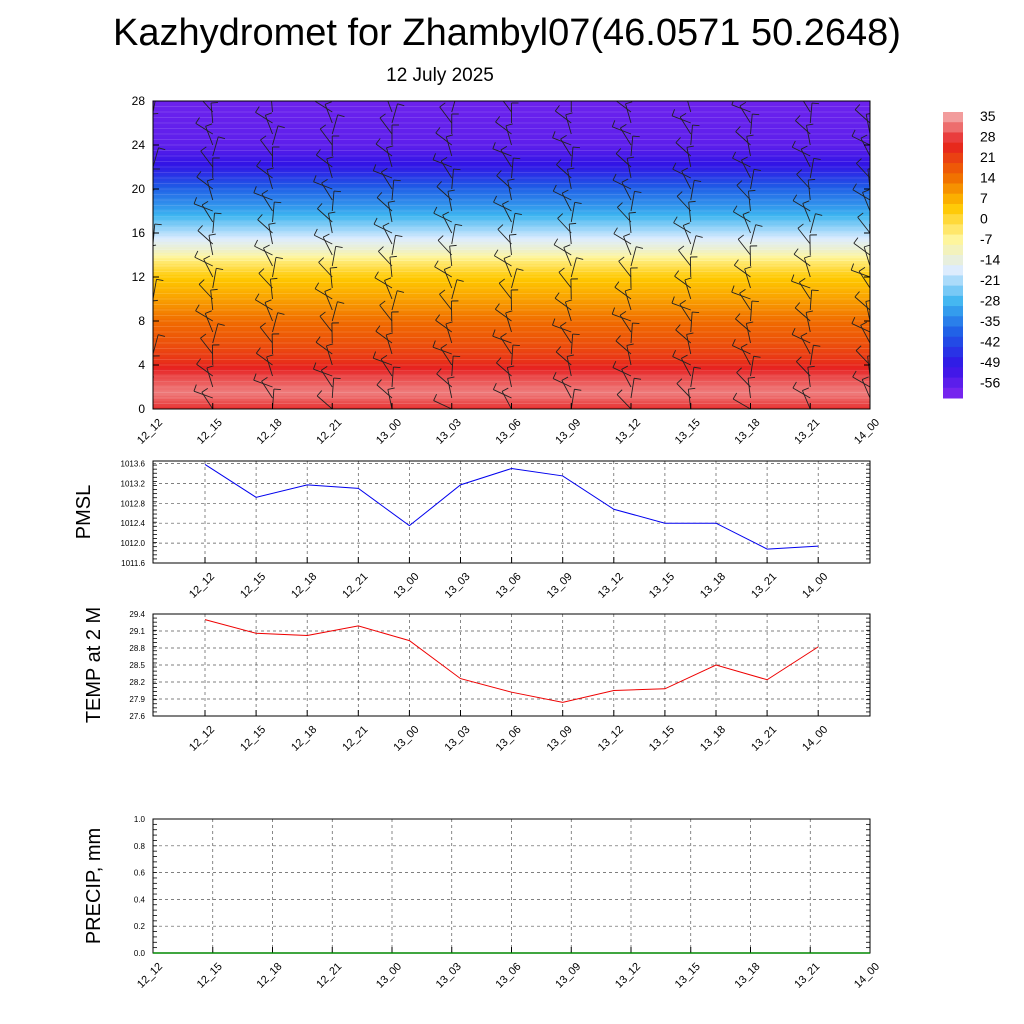  I want to click on colorbar-swatch, so click(953, 199).